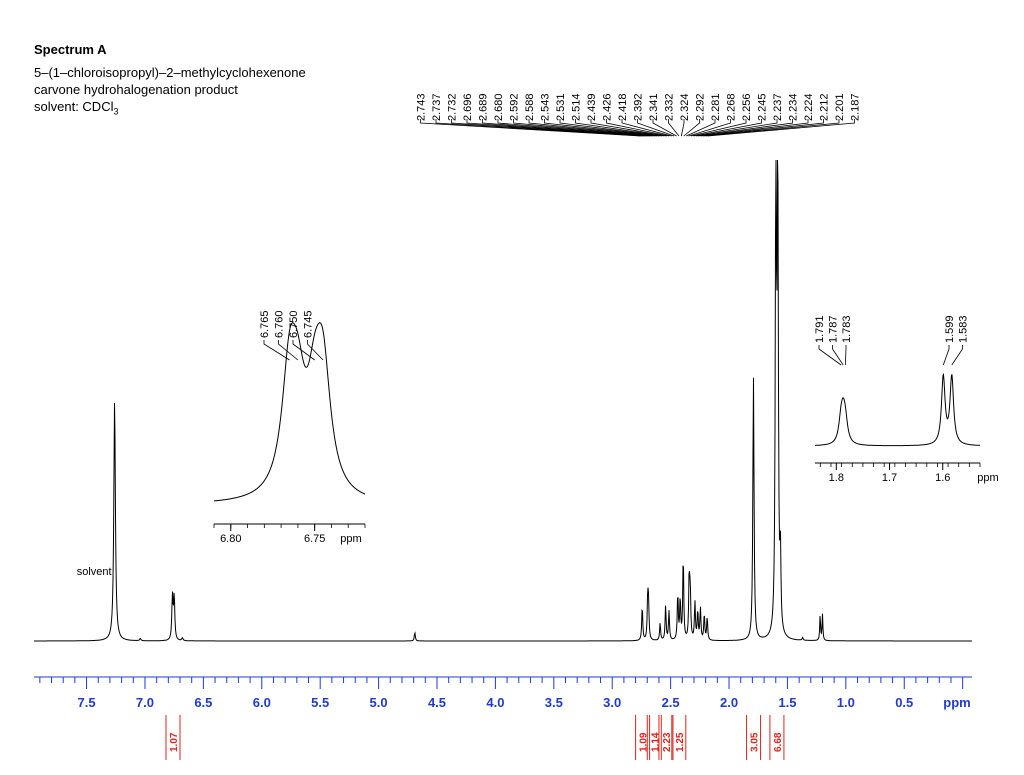 This screenshot has height=775, width=1024. What do you see at coordinates (530, 107) in the screenshot?
I see `peak-group-2ppm-label: 2.588` at bounding box center [530, 107].